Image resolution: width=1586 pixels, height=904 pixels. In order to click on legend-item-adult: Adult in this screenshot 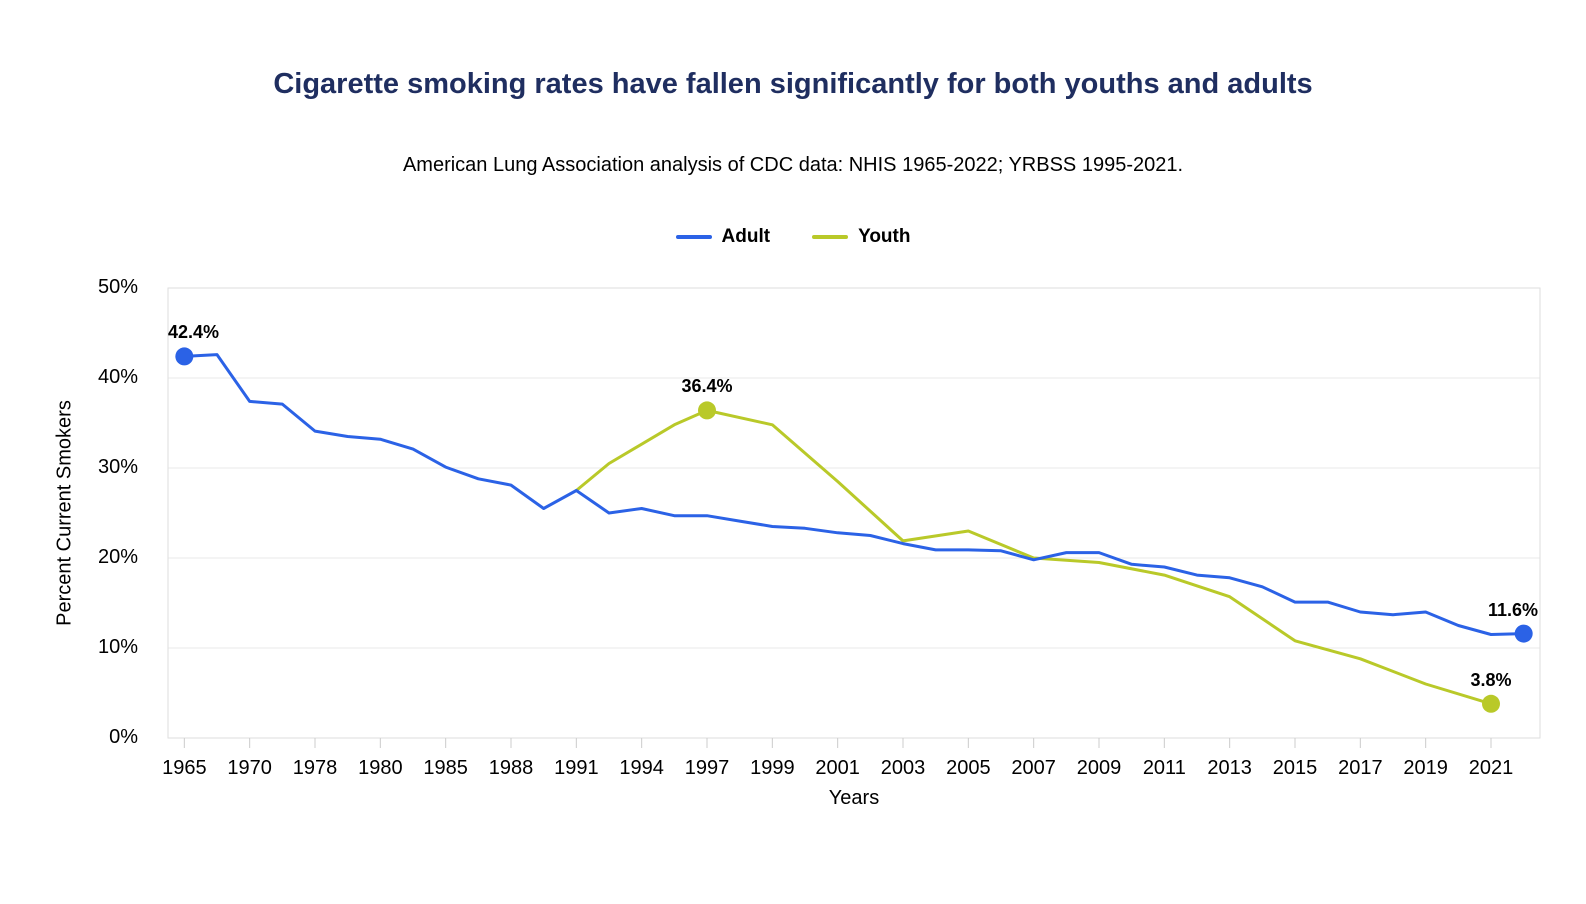, I will do `click(723, 237)`.